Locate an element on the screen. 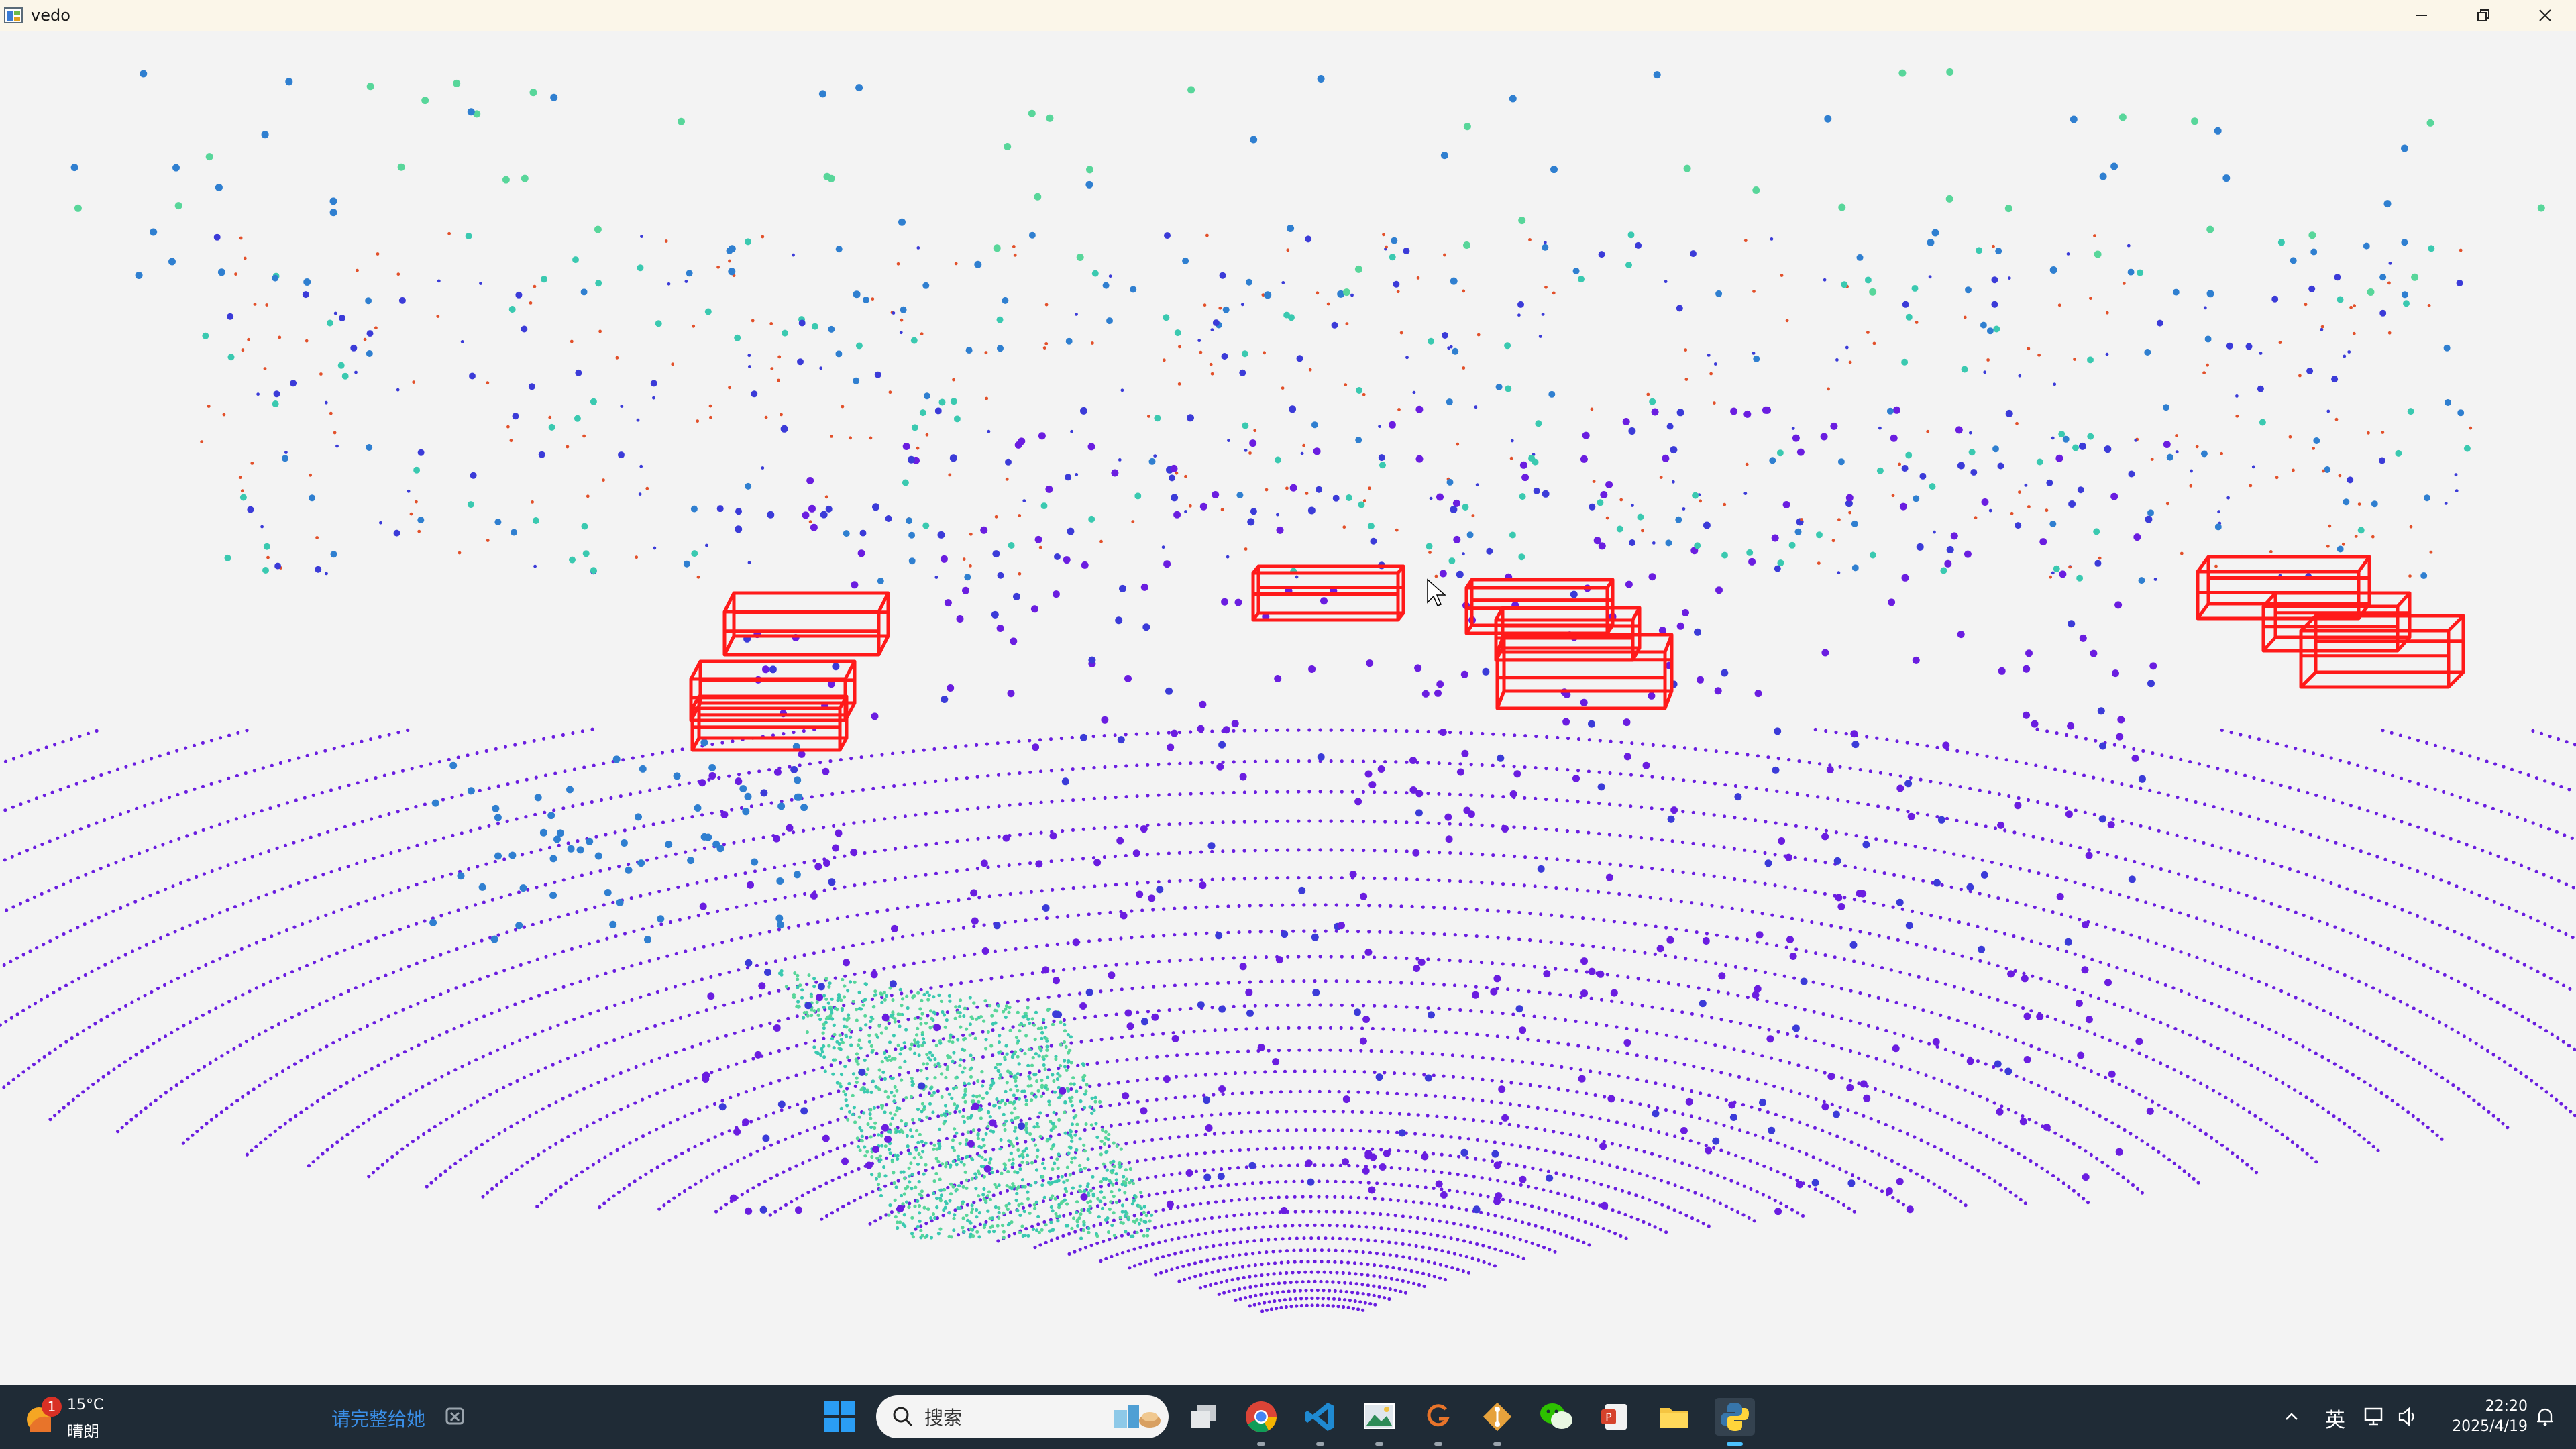 This screenshot has width=2576, height=1449. close-small-icon is located at coordinates (454, 1416).